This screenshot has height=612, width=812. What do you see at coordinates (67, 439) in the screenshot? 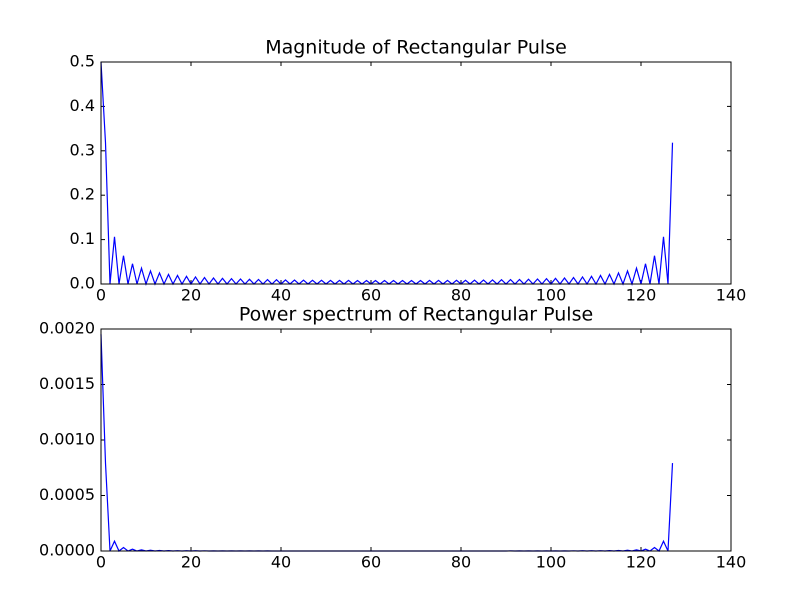
I see `y-tick-label: 0.0010` at bounding box center [67, 439].